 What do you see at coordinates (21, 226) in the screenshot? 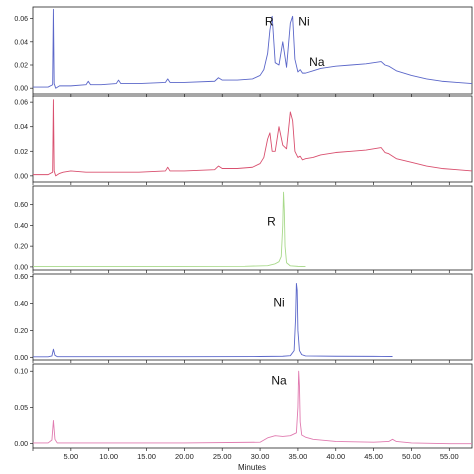
I see `panel-3-y-tick-label: 0.40` at bounding box center [21, 226].